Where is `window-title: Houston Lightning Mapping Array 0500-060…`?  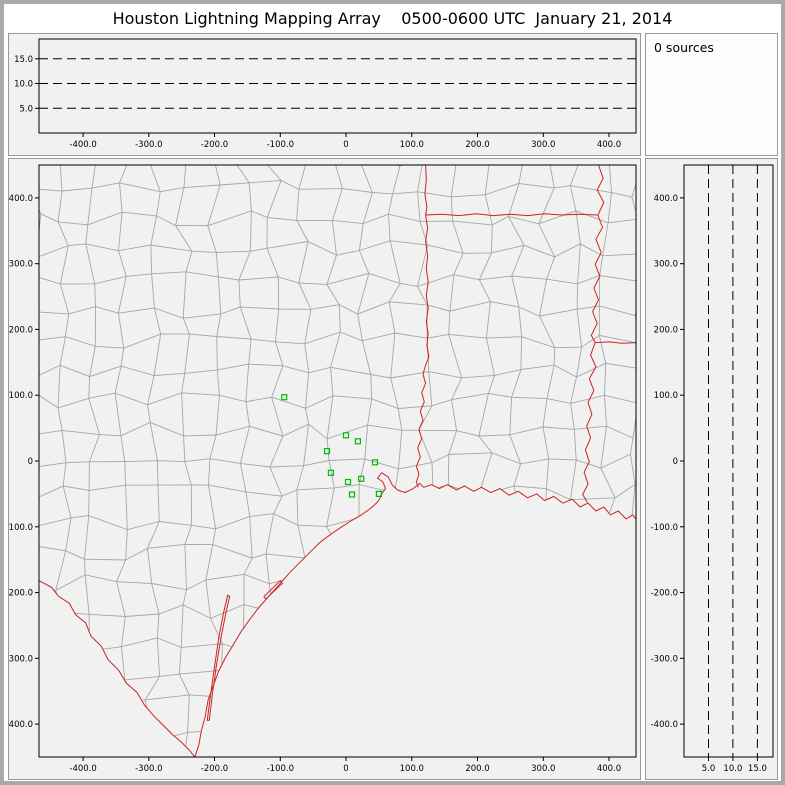
window-title: Houston Lightning Mapping Array 0500-060… is located at coordinates (392, 18).